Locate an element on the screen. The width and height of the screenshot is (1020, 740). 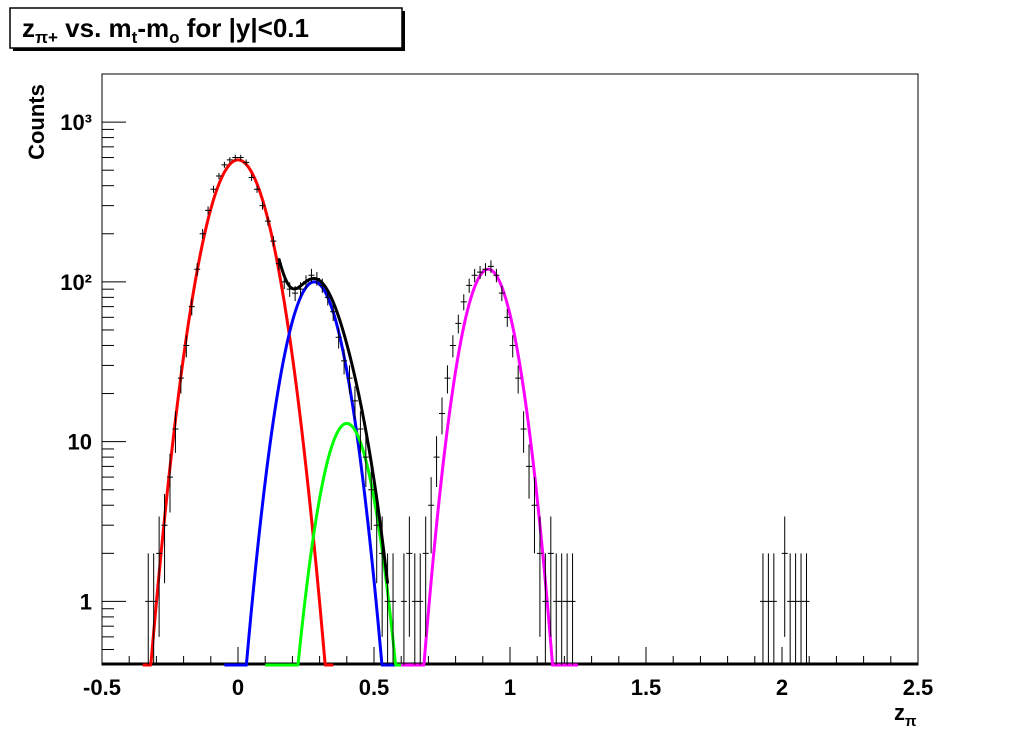
subscript: o is located at coordinates (174, 37).